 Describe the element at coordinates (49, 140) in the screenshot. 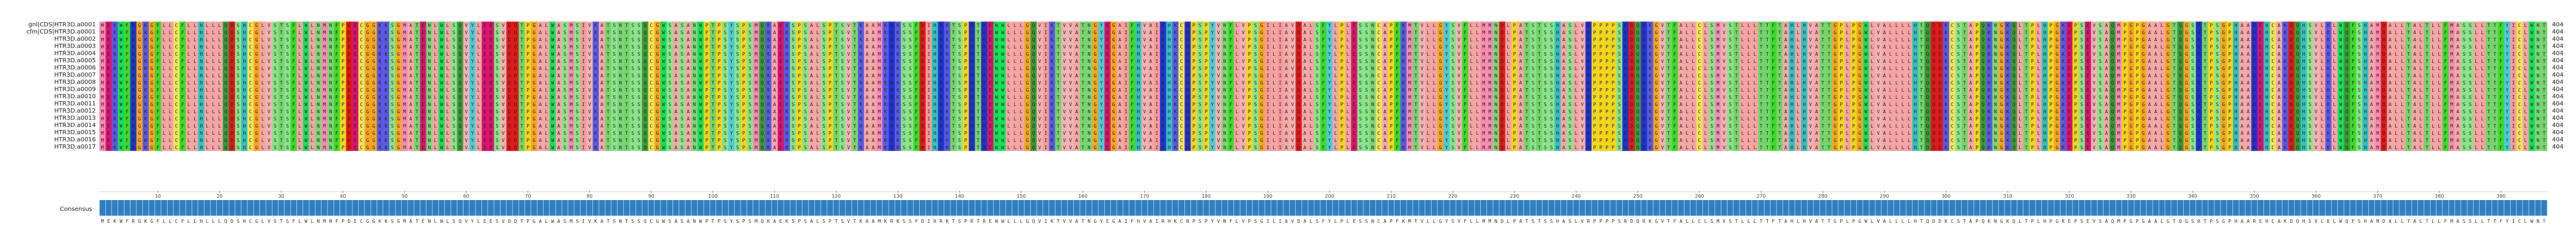

I see `sequence-name: HTR3D.a0016` at that location.